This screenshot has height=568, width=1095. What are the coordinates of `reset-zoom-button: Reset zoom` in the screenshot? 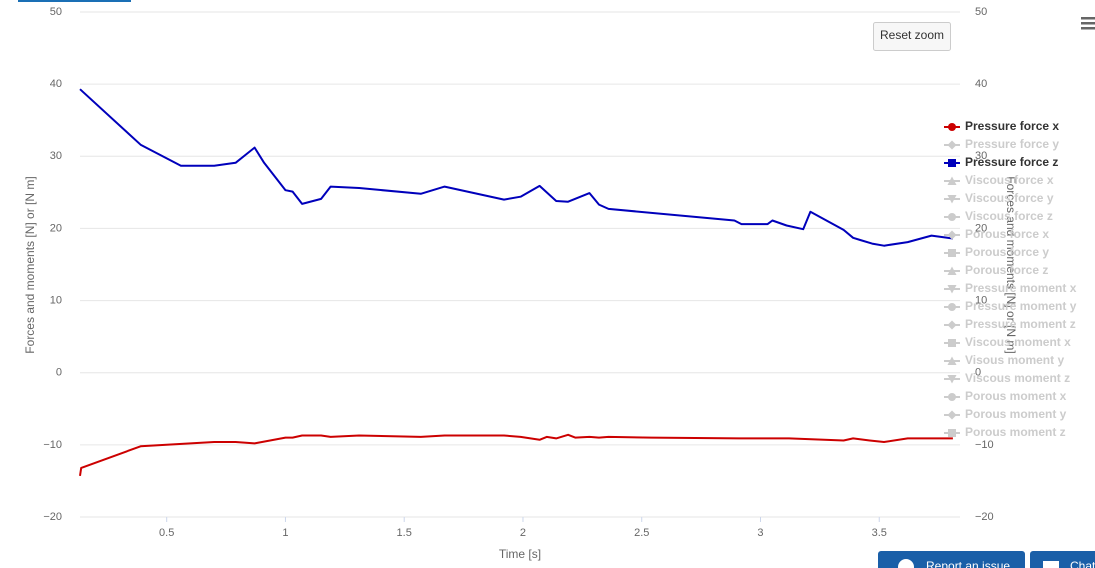 It's located at (912, 36).